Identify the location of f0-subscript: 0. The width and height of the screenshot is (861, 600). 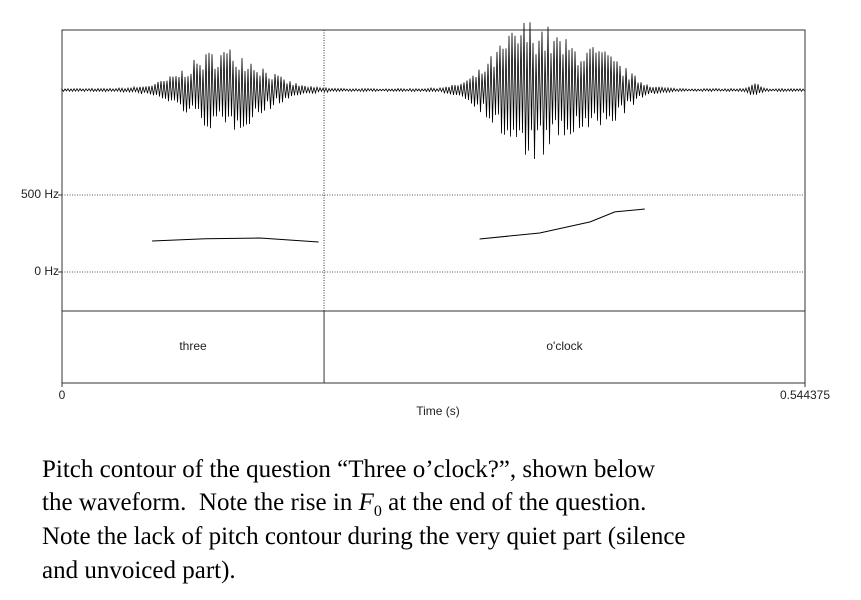
(377, 511).